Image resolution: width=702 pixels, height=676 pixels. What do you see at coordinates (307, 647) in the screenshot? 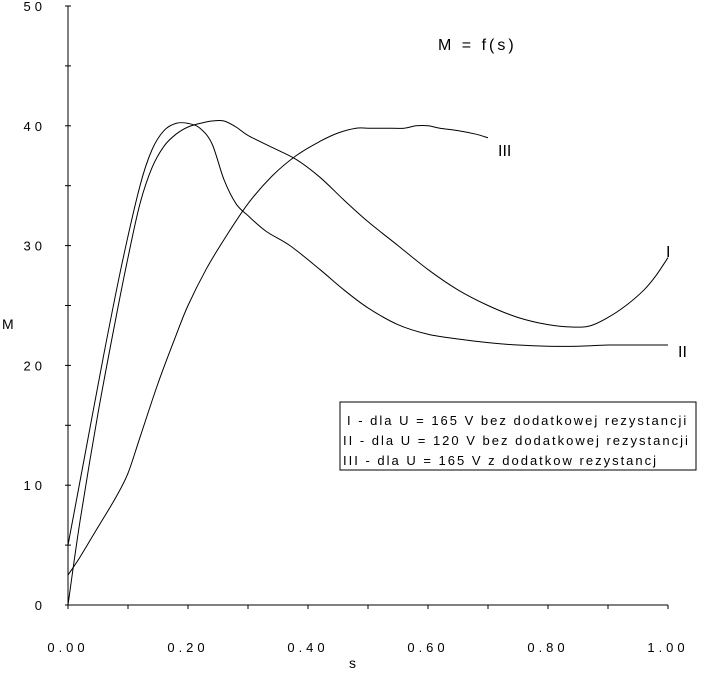
I see `x-tick-label: 0.40` at bounding box center [307, 647].